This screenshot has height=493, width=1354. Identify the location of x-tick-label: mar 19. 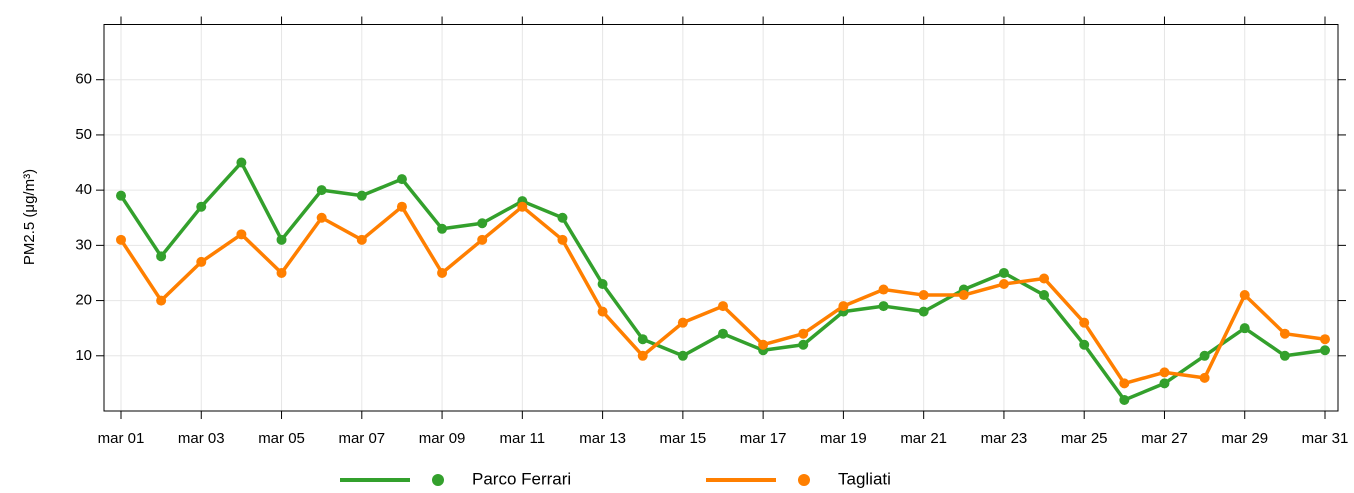
(843, 438).